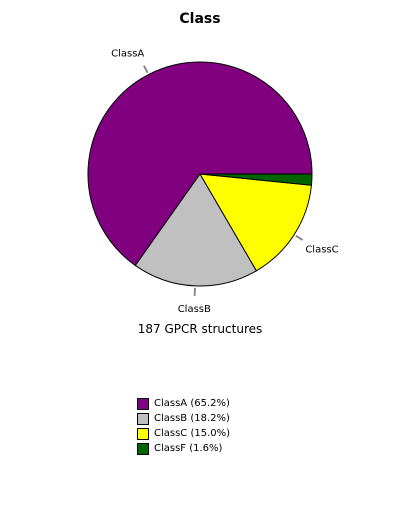  I want to click on pie-label-classb: ClassB, so click(194, 309).